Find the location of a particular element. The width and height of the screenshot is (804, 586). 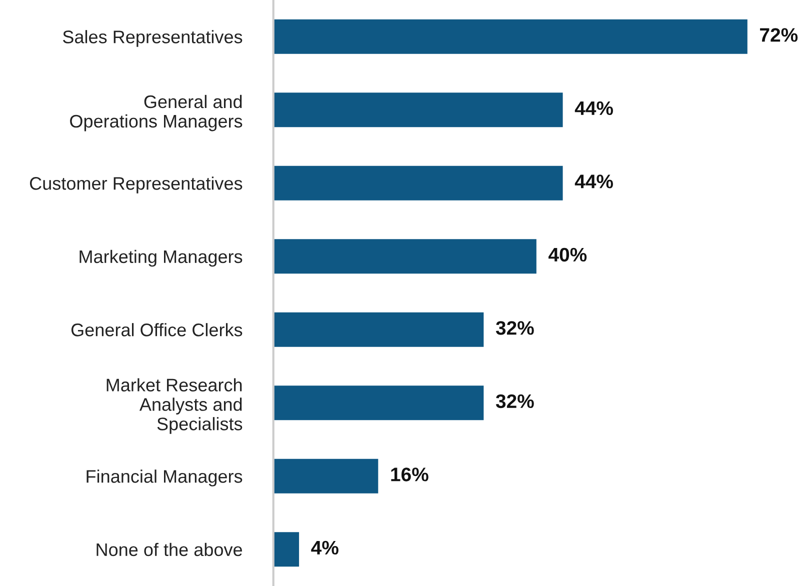

data-label: 16% is located at coordinates (409, 475).